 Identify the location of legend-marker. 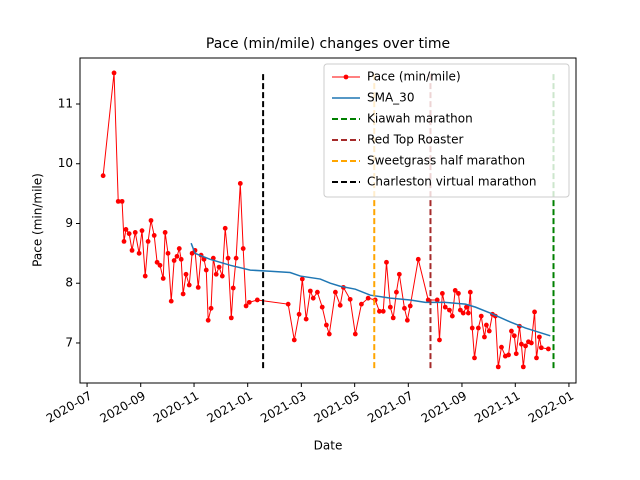
(346, 77).